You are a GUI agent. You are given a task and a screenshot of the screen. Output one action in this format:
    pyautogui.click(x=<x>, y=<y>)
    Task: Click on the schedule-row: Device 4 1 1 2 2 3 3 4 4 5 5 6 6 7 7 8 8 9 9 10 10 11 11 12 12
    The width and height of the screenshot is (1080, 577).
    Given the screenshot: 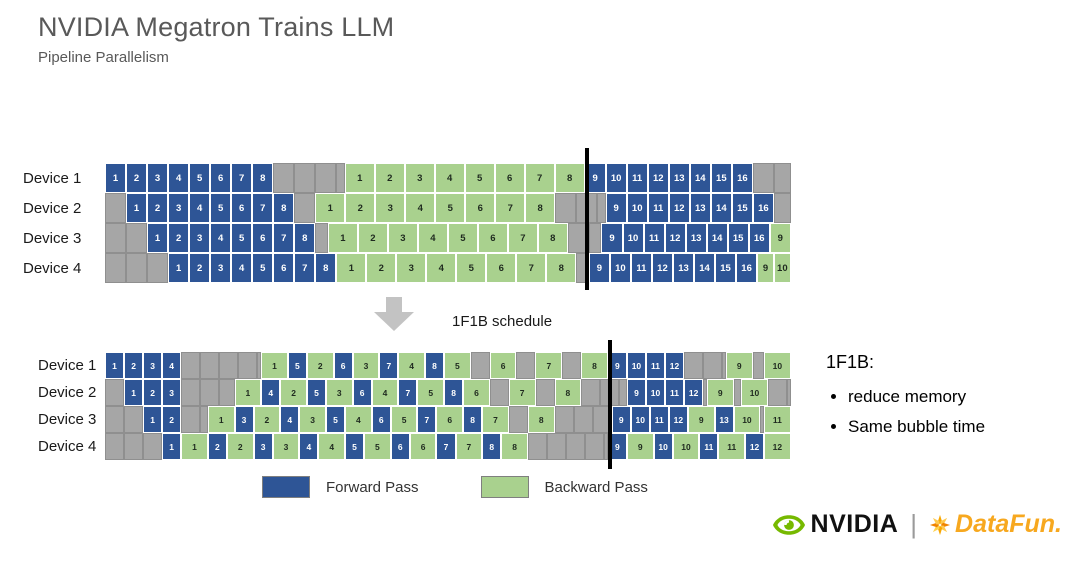 What is the action you would take?
    pyautogui.click(x=407, y=446)
    